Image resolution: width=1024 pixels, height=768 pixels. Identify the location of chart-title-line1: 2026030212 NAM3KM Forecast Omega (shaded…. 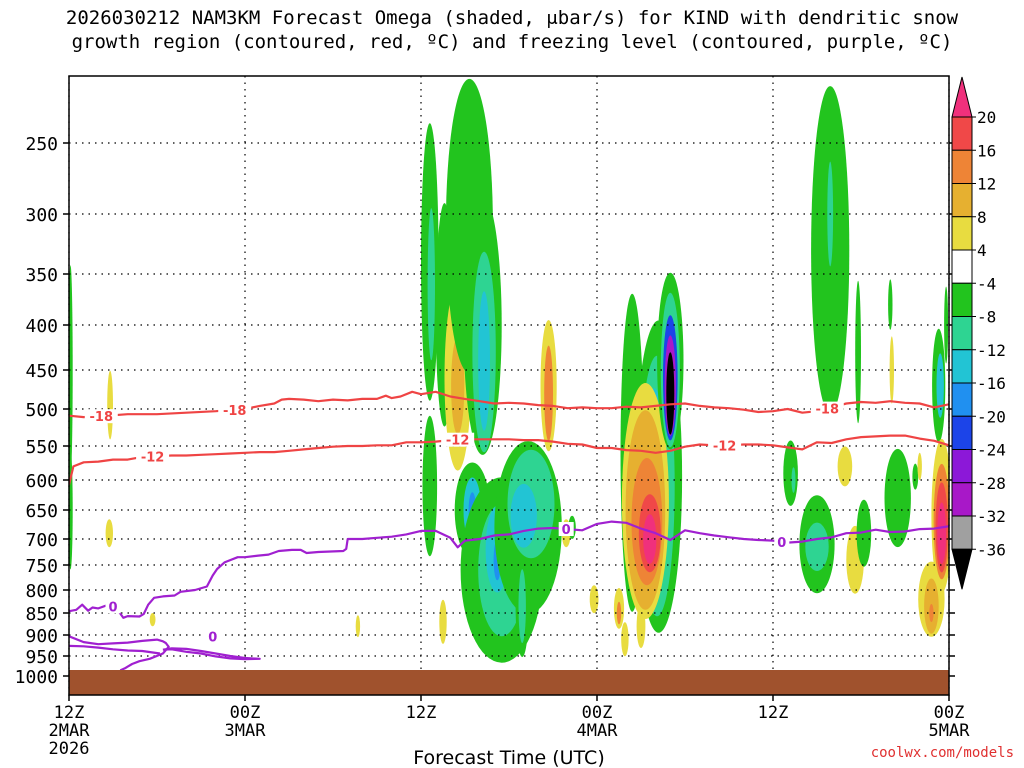
(512, 18).